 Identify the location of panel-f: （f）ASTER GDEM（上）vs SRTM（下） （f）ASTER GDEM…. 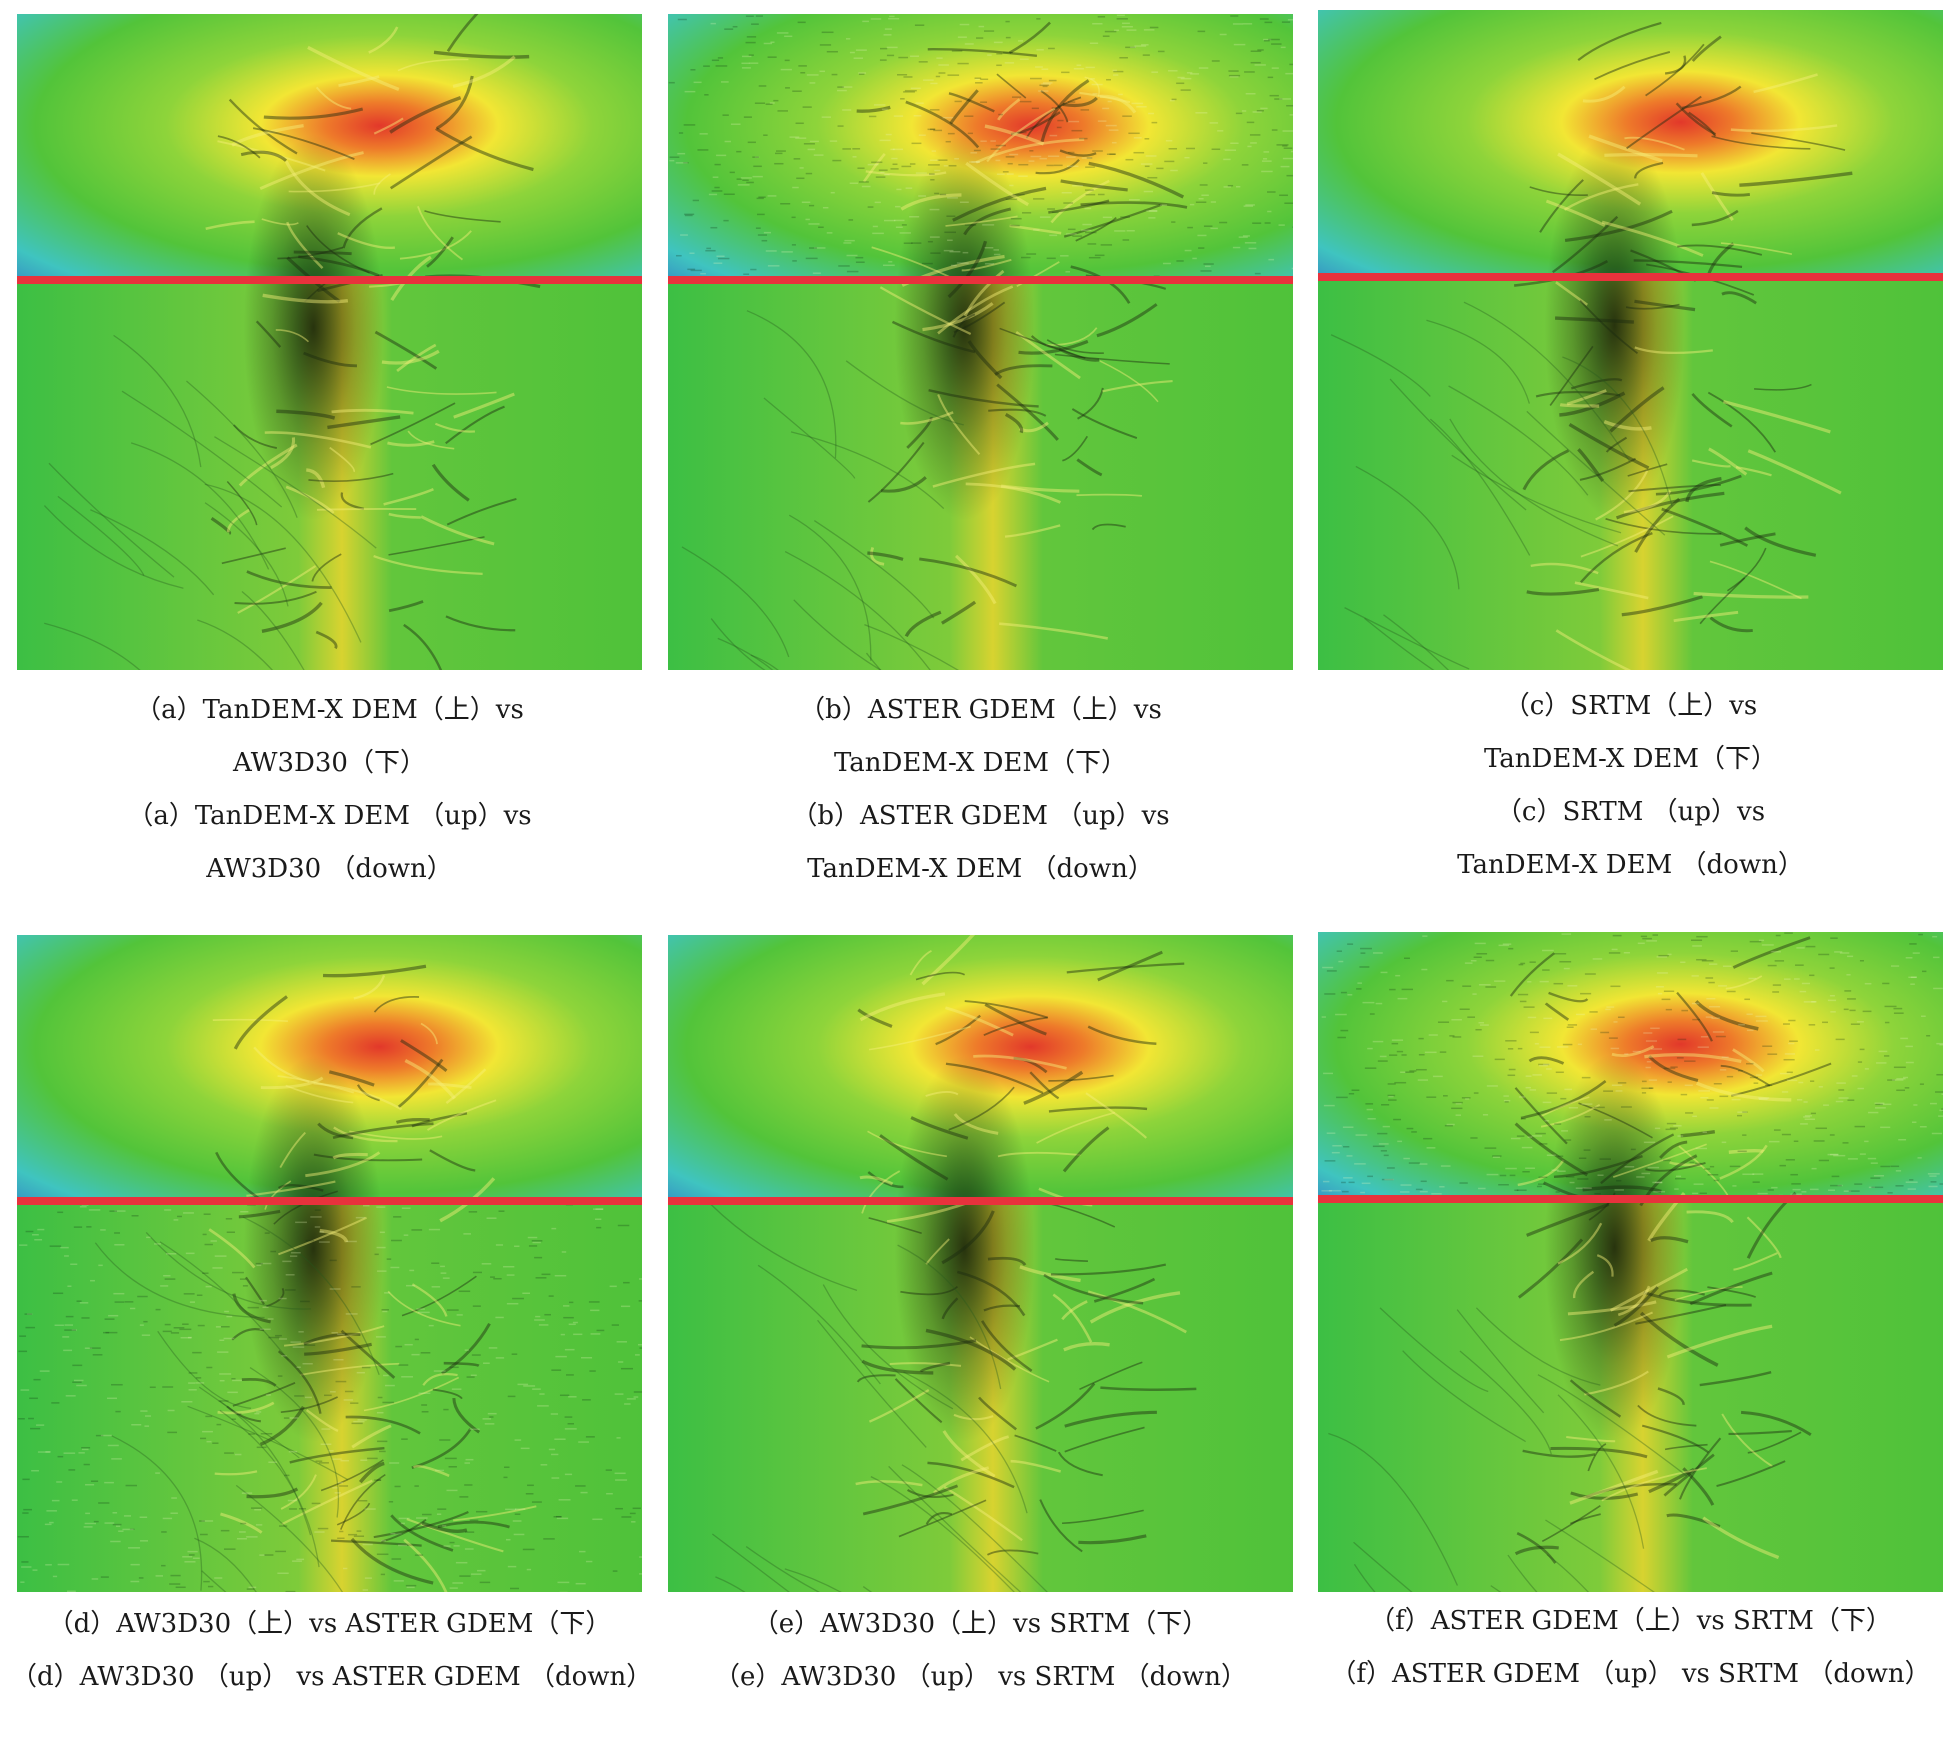
(1630, 1322).